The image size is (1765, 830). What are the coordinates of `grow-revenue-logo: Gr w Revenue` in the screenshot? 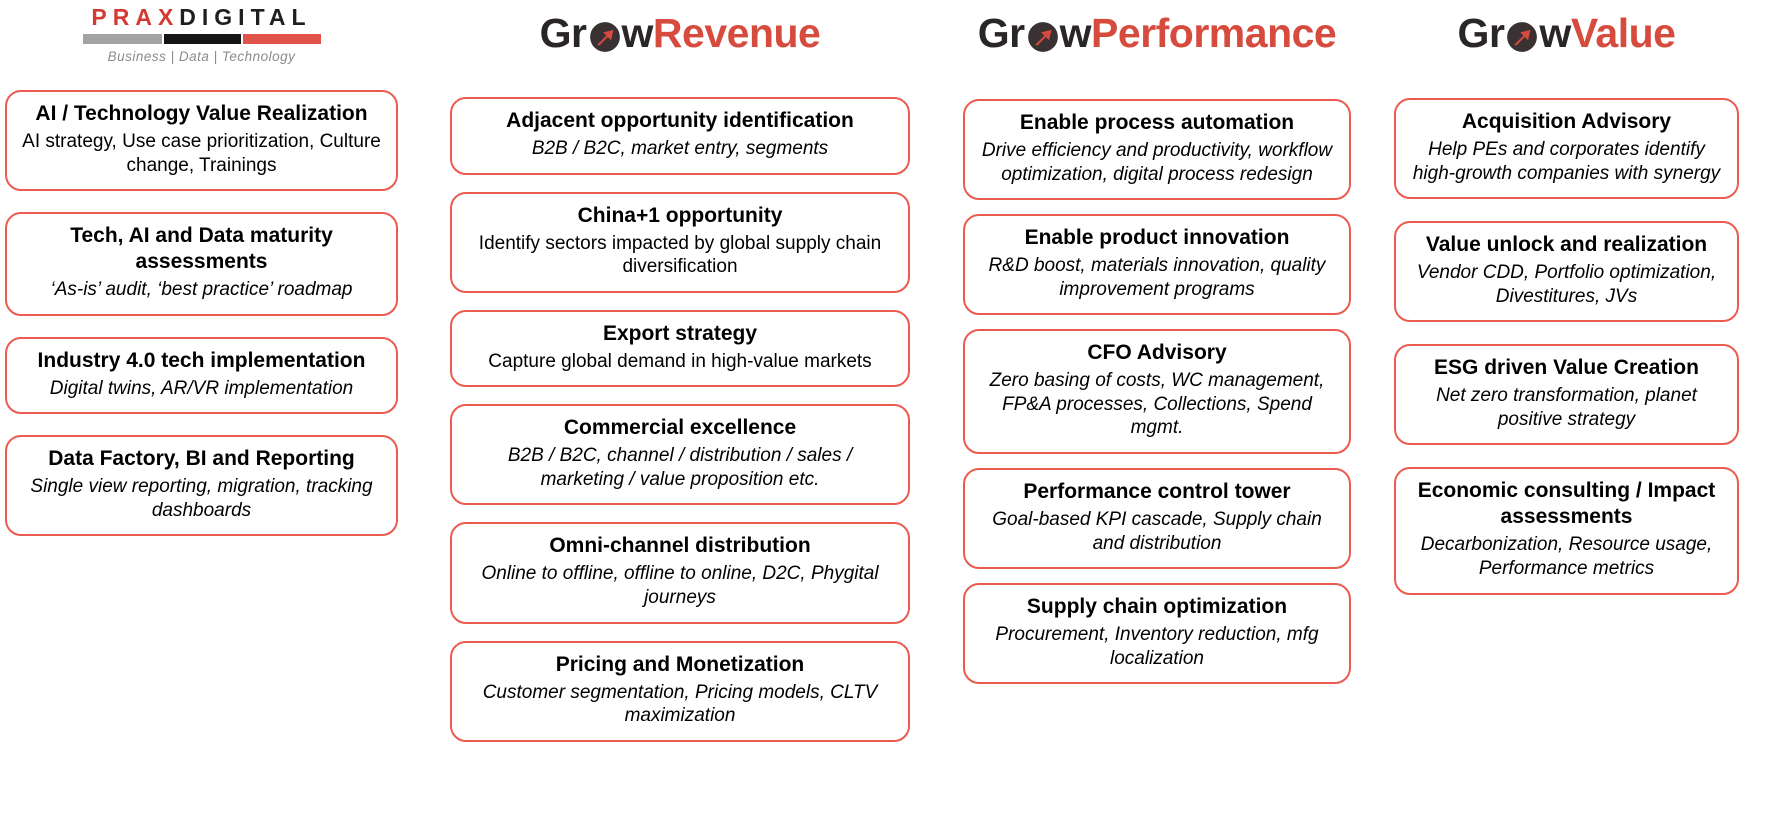 It's located at (680, 33).